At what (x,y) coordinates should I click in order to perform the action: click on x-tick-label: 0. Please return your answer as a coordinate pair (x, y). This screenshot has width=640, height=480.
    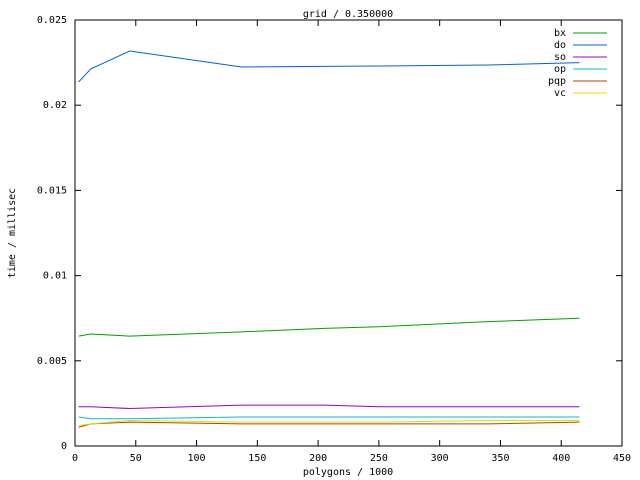
    Looking at the image, I should click on (75, 458).